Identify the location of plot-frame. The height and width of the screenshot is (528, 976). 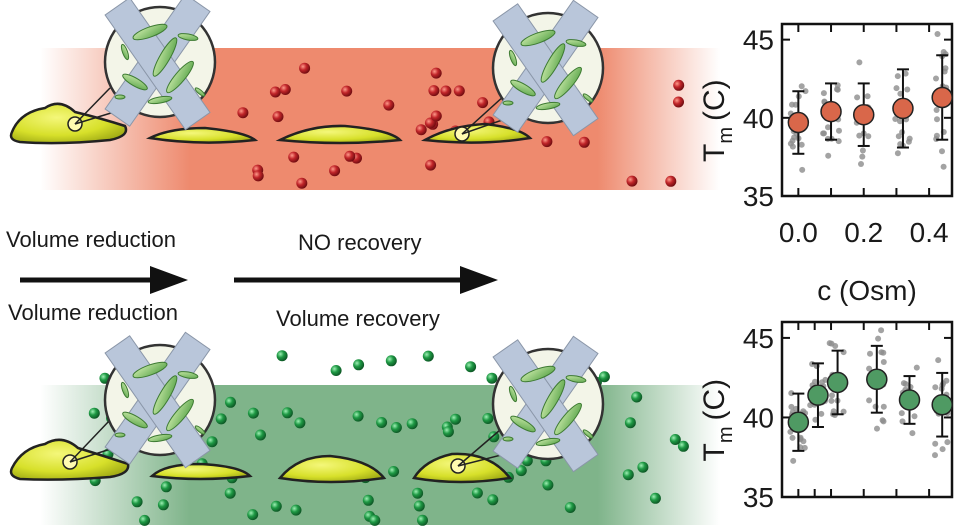
(867, 110).